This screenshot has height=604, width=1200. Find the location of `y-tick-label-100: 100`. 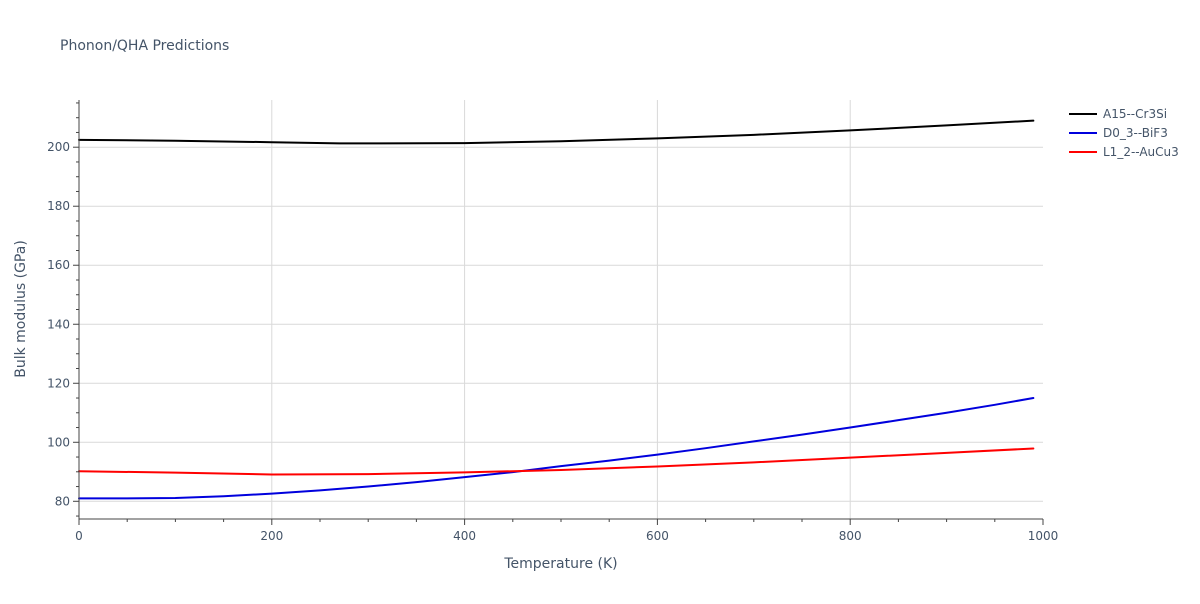

y-tick-label-100: 100 is located at coordinates (58, 442).